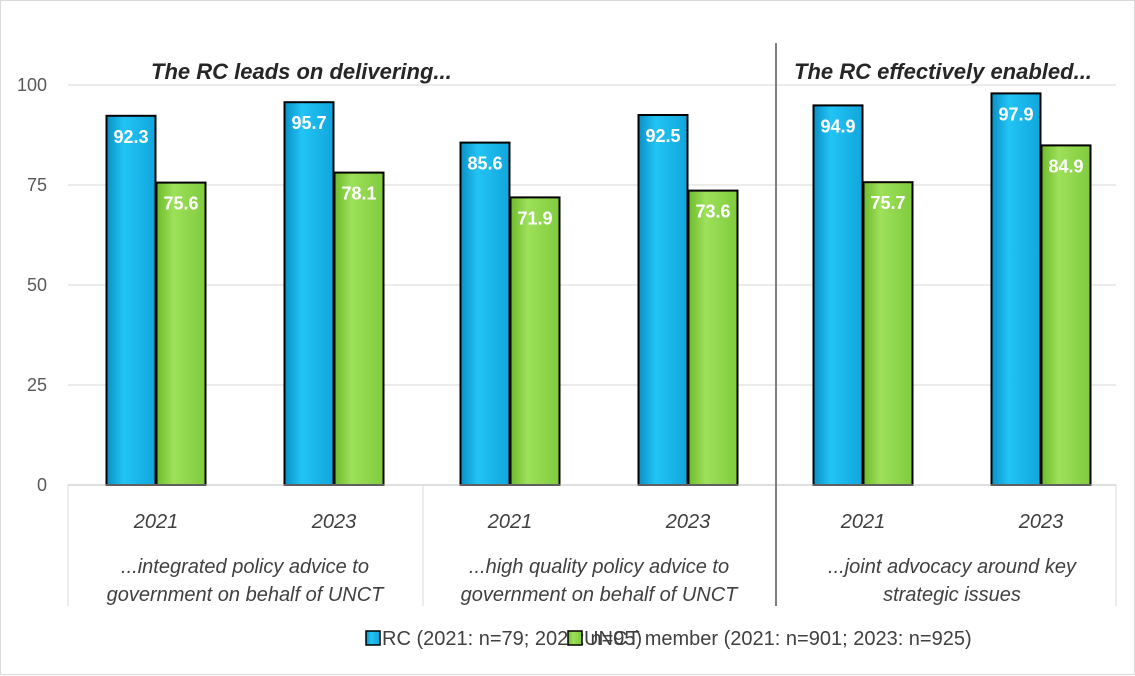  Describe the element at coordinates (37, 385) in the screenshot. I see `y-tick-label: 25` at that location.